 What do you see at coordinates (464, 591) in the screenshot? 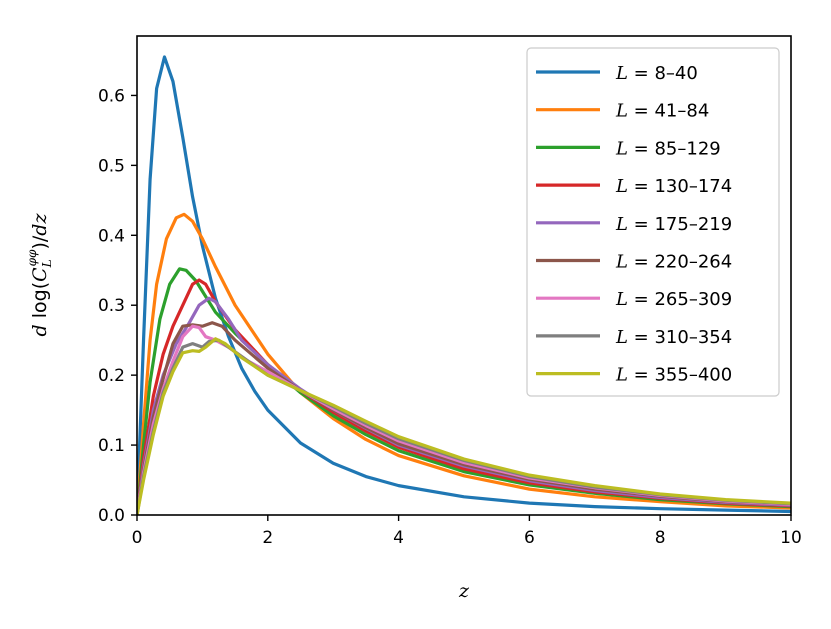
I see `x-axis-label: z` at bounding box center [464, 591].